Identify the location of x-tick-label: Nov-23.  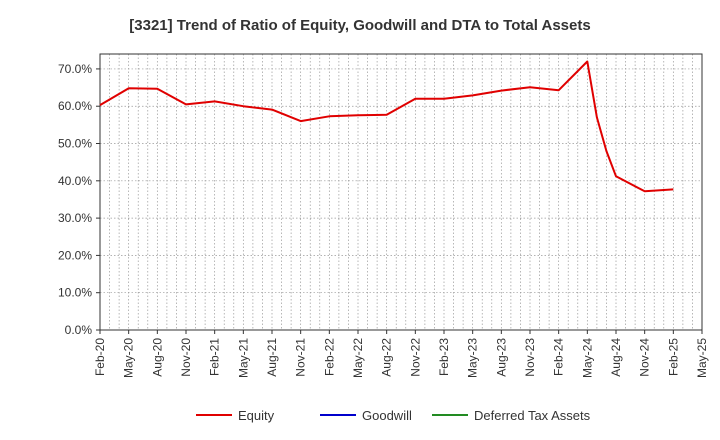
(530, 357).